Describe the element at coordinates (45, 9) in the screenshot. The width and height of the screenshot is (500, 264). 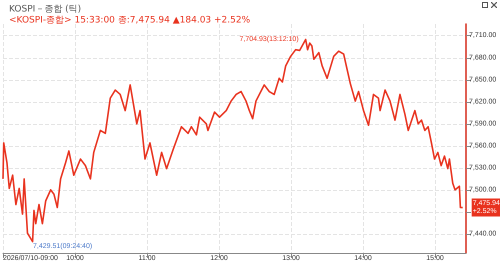
I see `chart-title: KOSPI－종합 (틱)` at that location.